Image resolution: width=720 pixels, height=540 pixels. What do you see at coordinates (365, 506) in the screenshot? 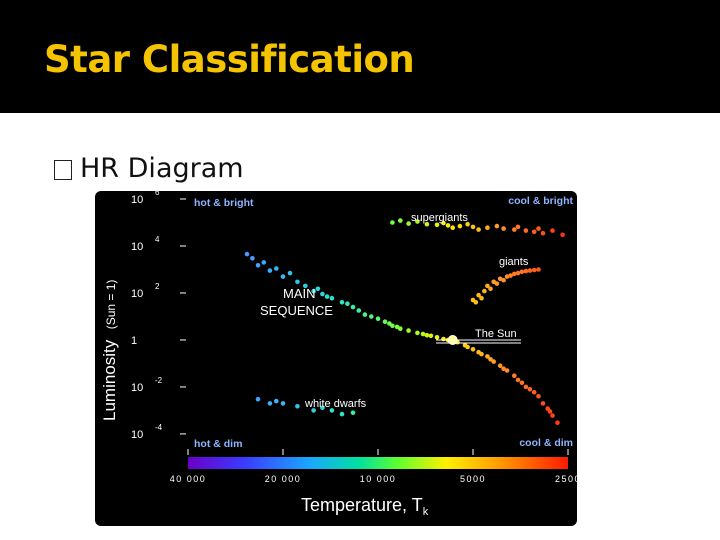
I see `x-axis-label: Temperature, Tk` at bounding box center [365, 506].